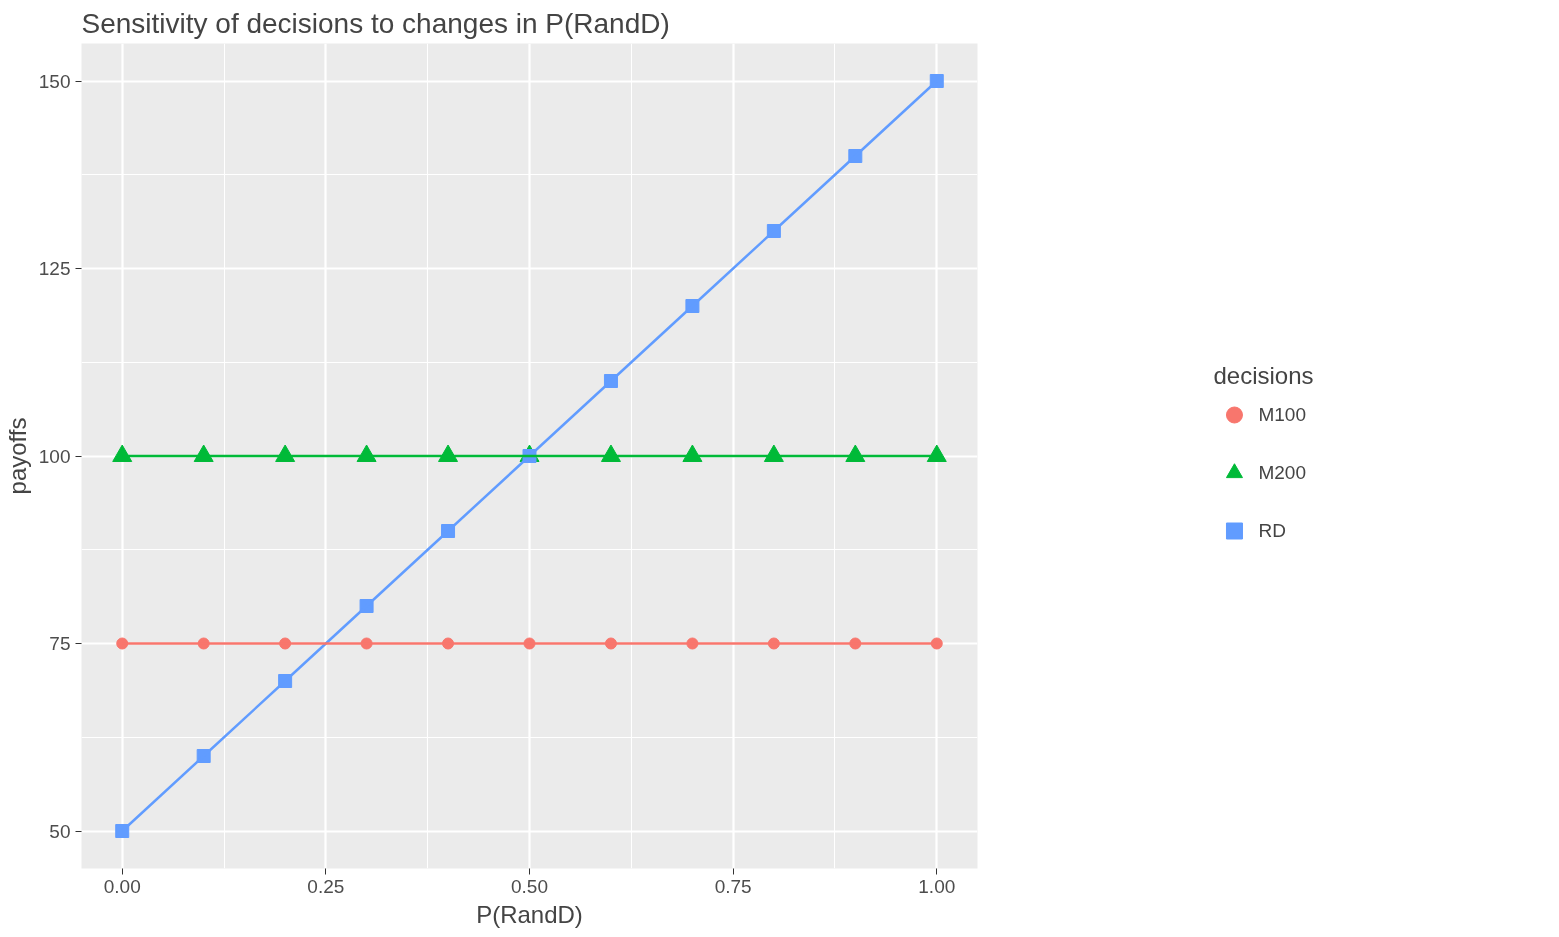  I want to click on legend-label: M100, so click(1282, 414).